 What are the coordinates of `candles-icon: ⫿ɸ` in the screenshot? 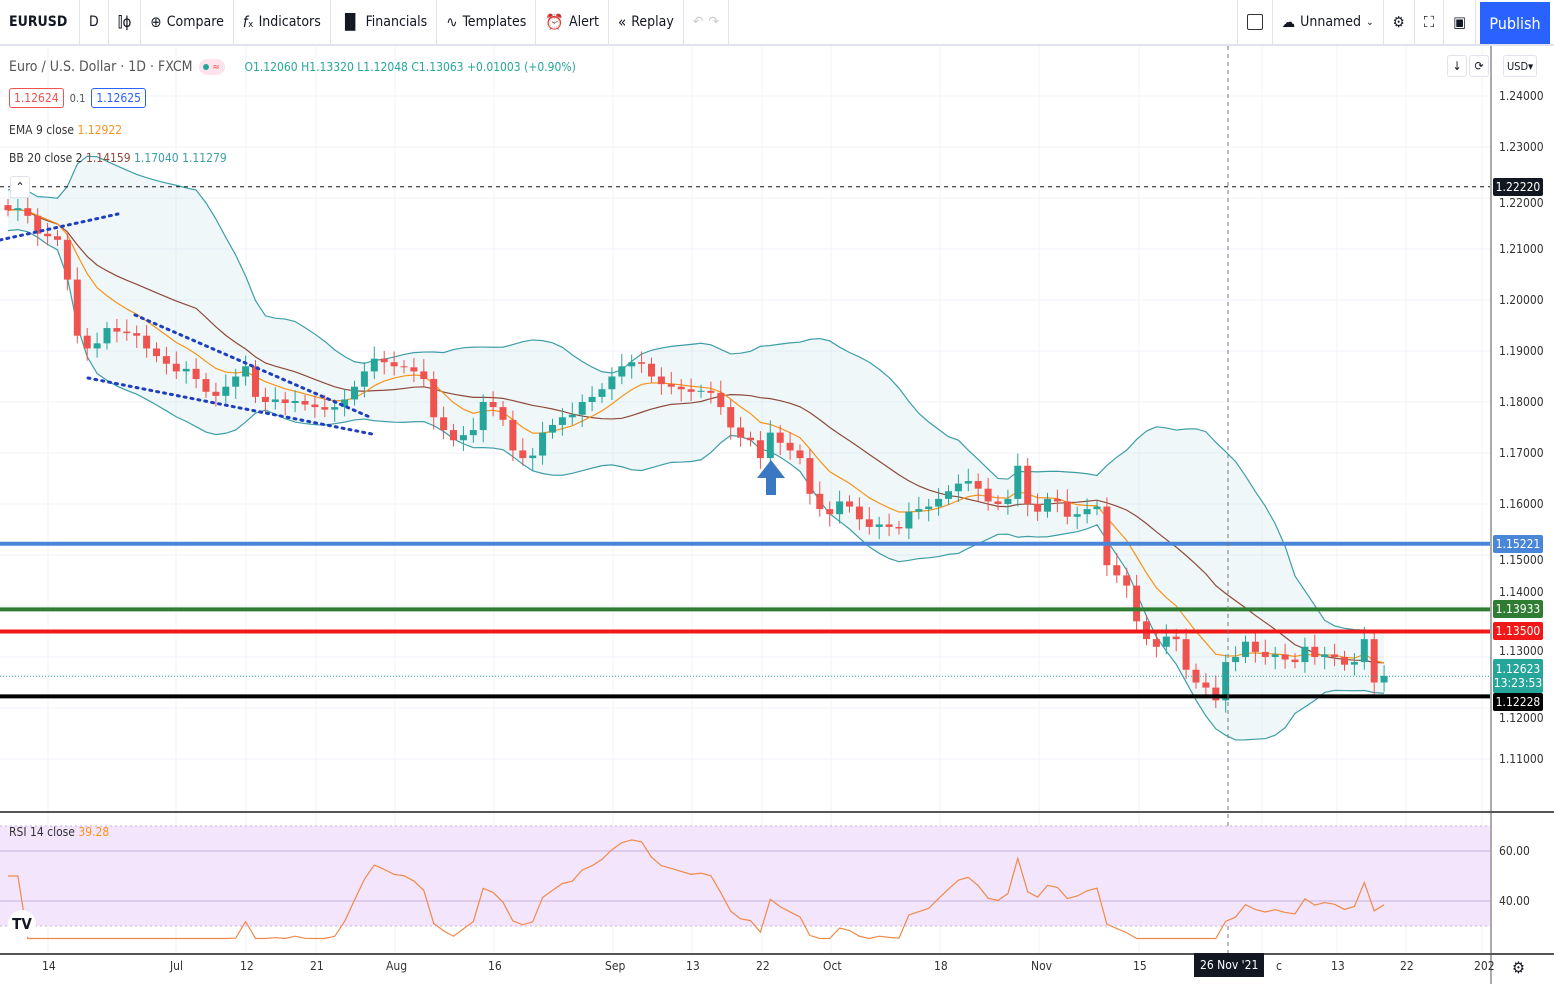 It's located at (124, 22).